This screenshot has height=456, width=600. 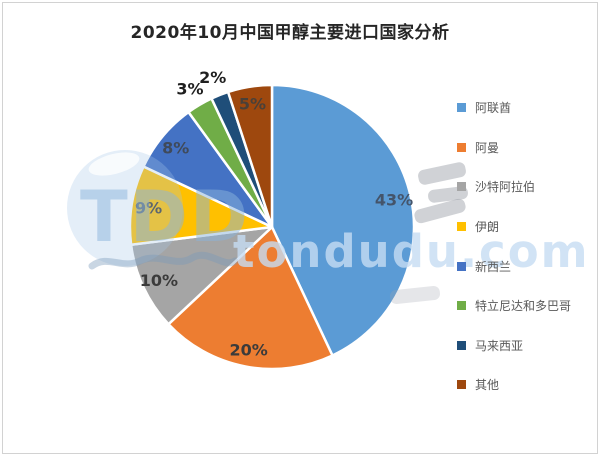 I want to click on legend-item: 特立尼达和多巴哥, so click(x=526, y=306).